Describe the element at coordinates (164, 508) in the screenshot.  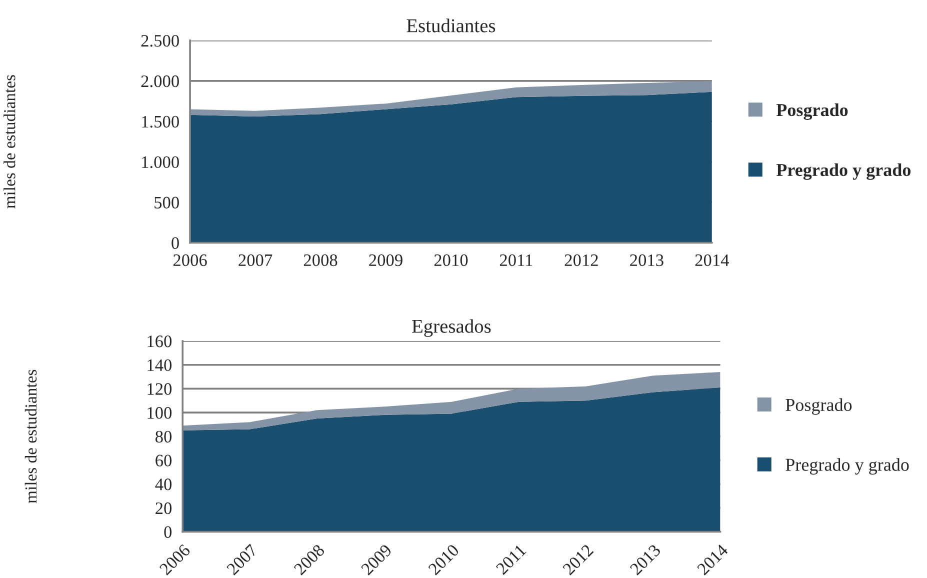
I see `y-tick-label: 20` at that location.